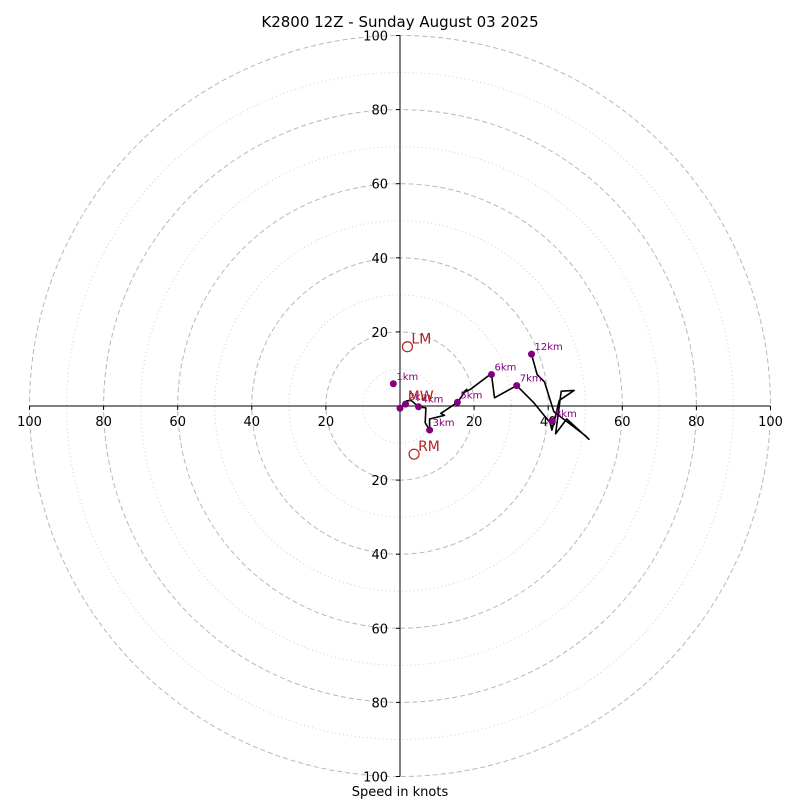 Image resolution: width=800 pixels, height=800 pixels. I want to click on height-label-4km: 4km, so click(433, 400).